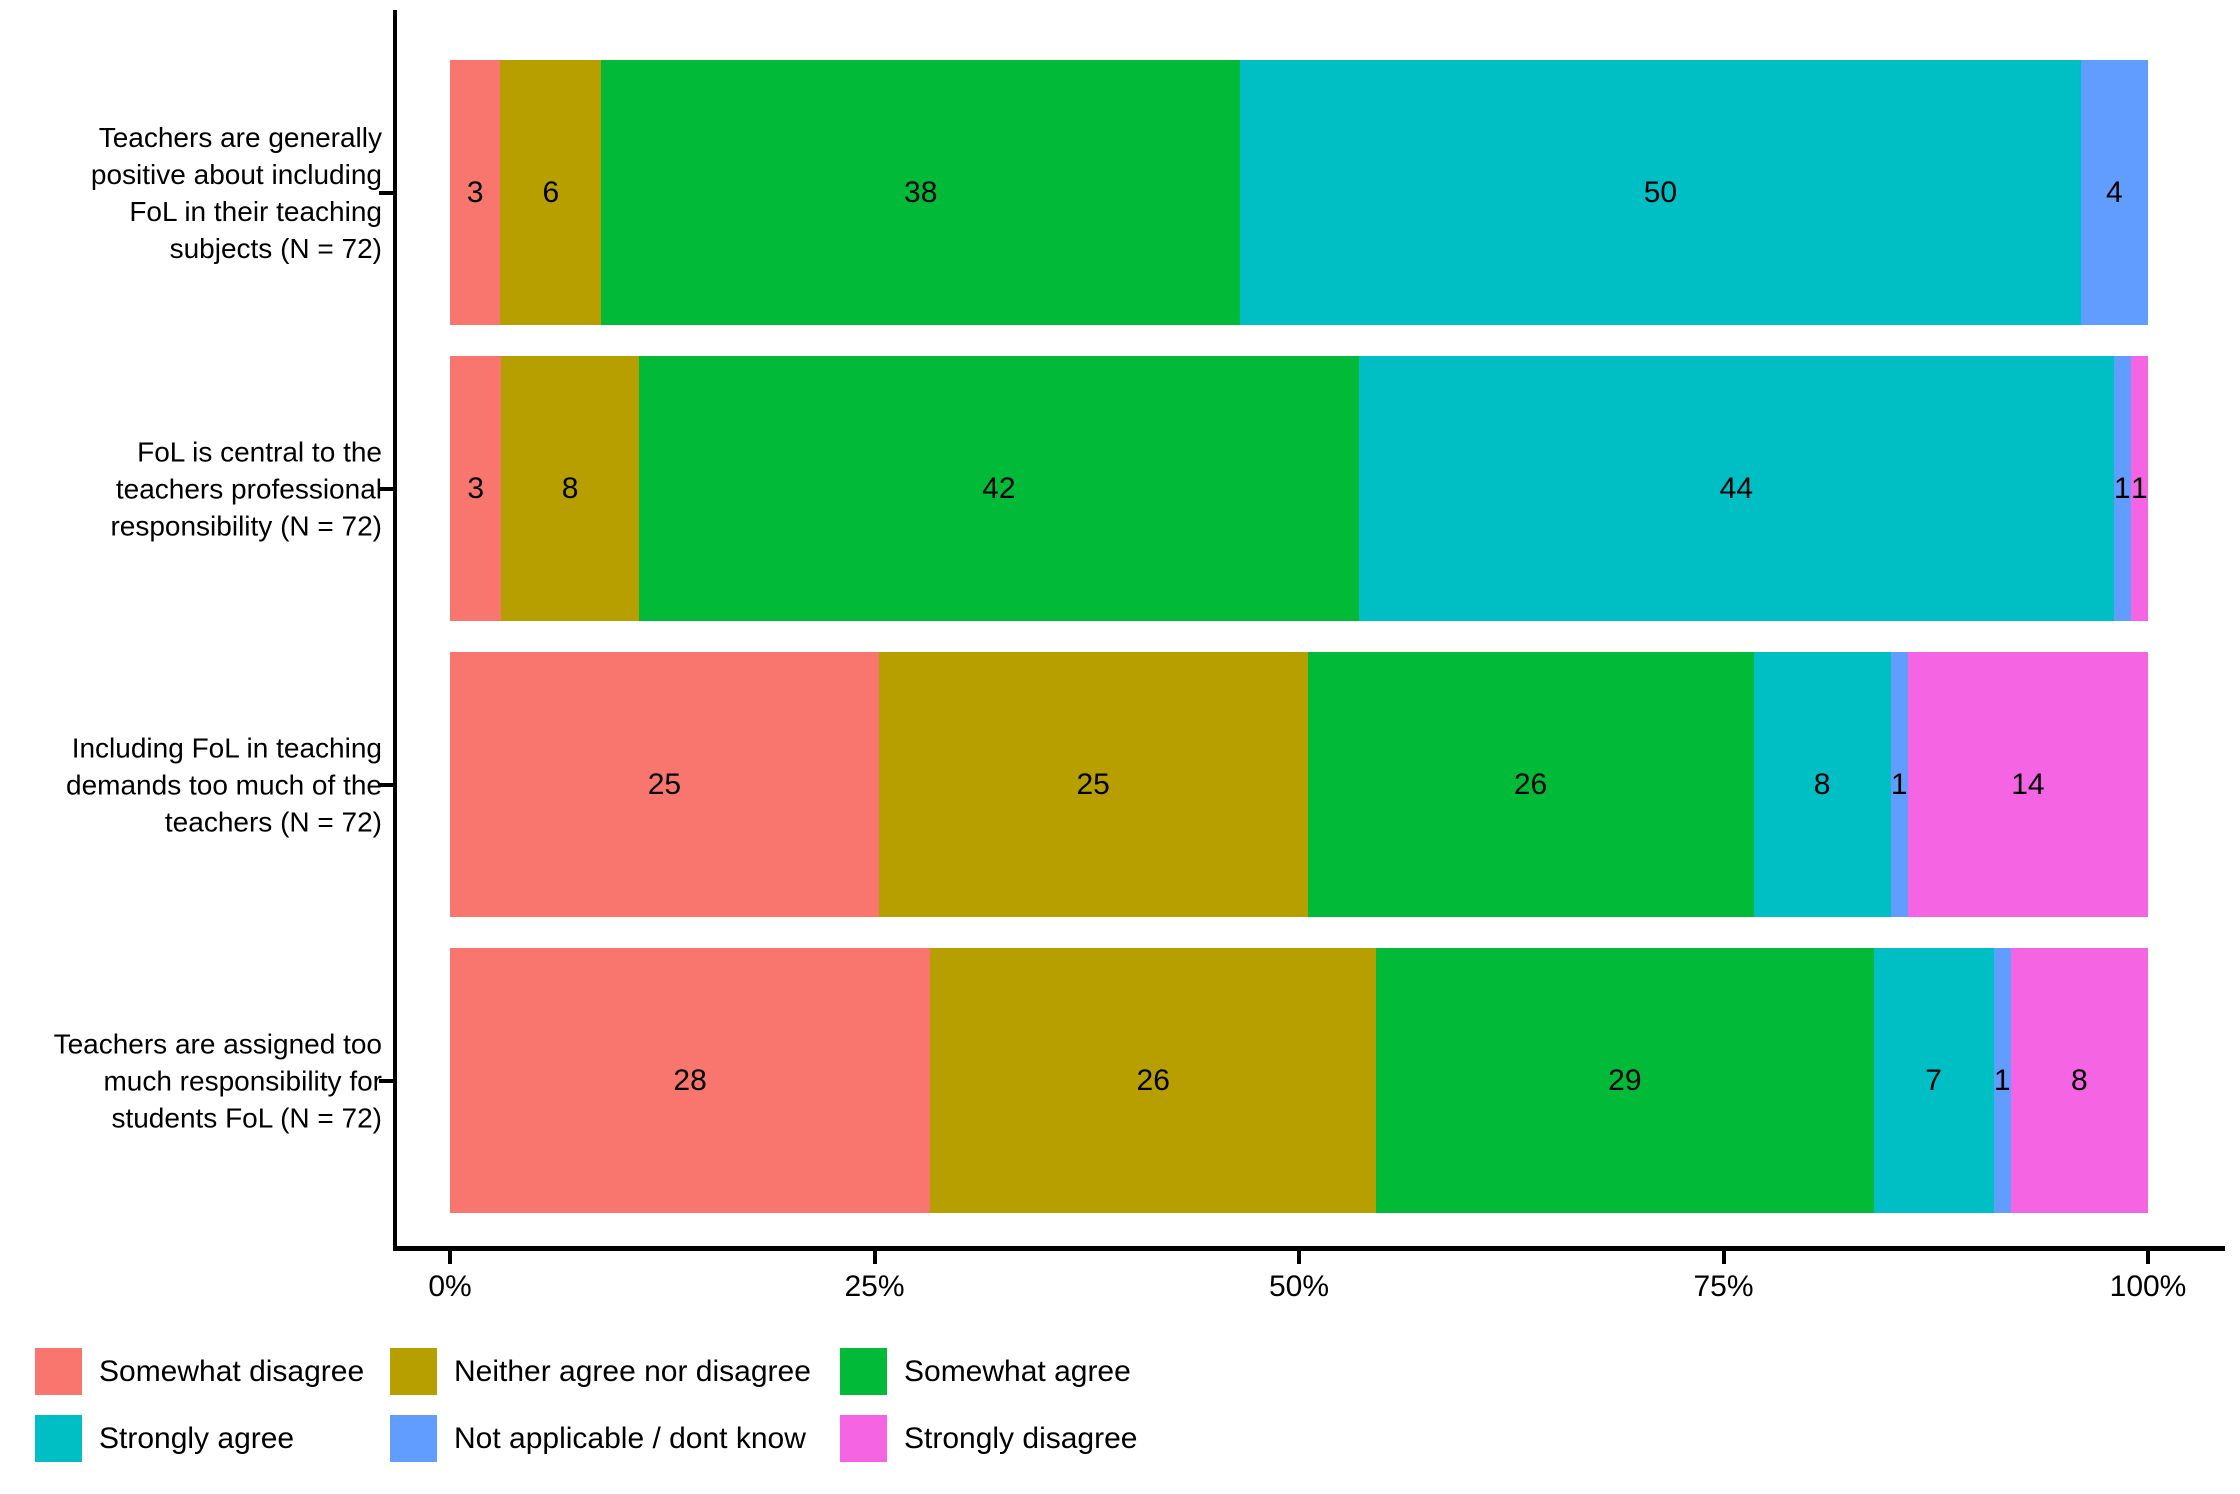  I want to click on x-tick-label: 100%, so click(2148, 1286).